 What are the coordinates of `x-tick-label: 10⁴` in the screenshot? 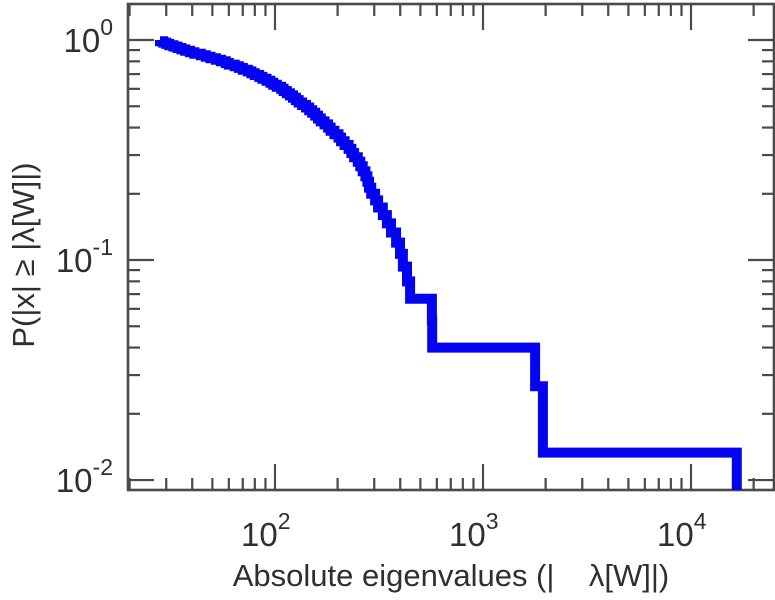 It's located at (682, 530).